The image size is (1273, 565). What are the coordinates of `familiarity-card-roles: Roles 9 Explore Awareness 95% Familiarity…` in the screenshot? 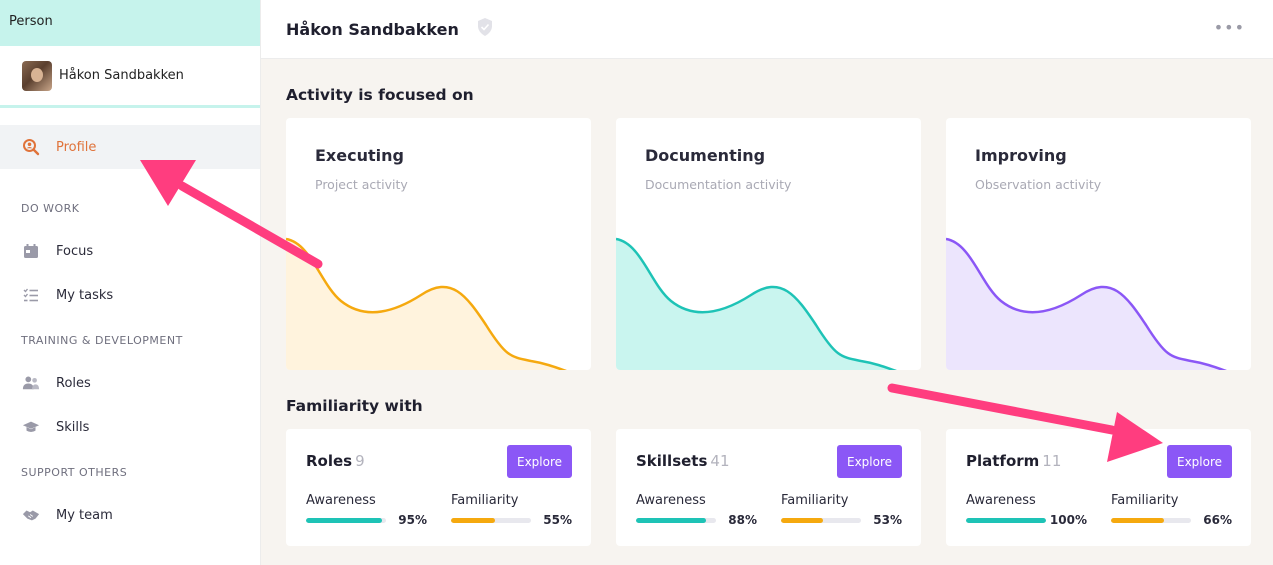 It's located at (438, 487).